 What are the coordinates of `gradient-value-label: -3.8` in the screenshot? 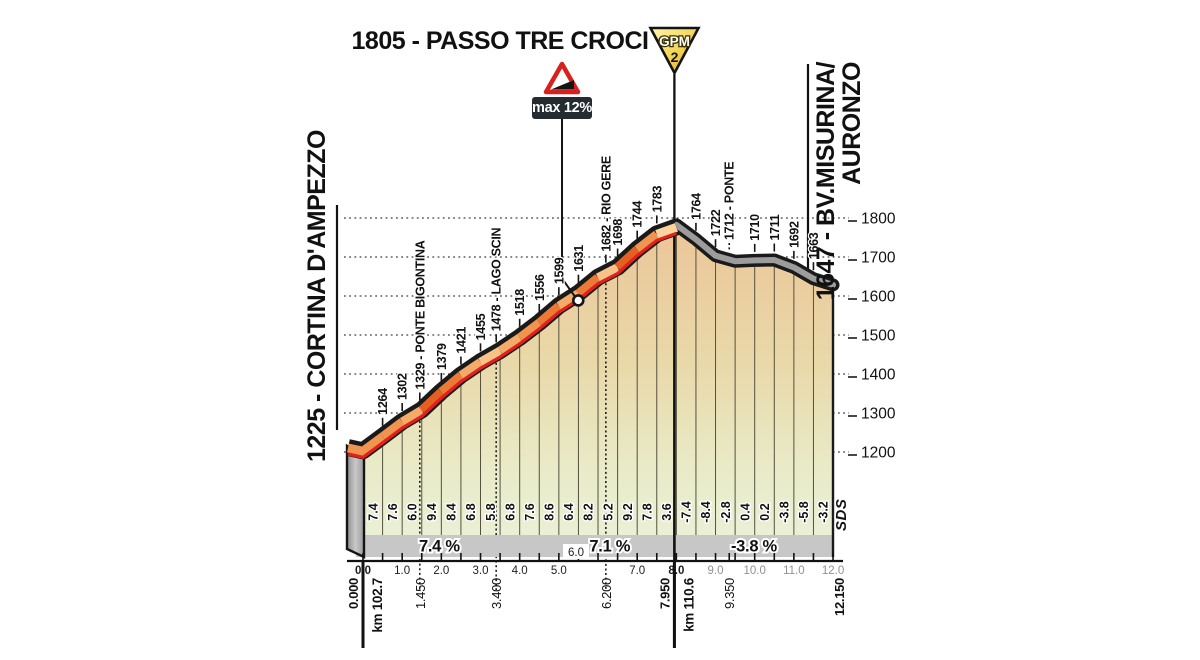 It's located at (785, 512).